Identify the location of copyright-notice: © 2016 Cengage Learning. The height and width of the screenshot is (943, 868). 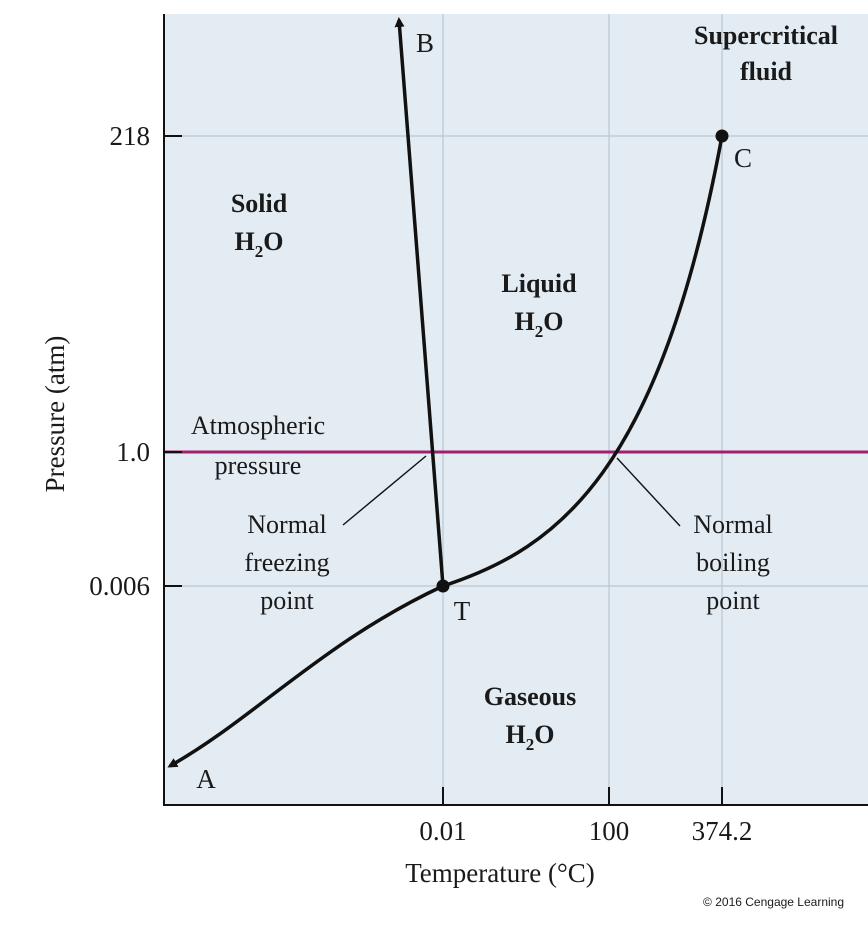
(773, 902).